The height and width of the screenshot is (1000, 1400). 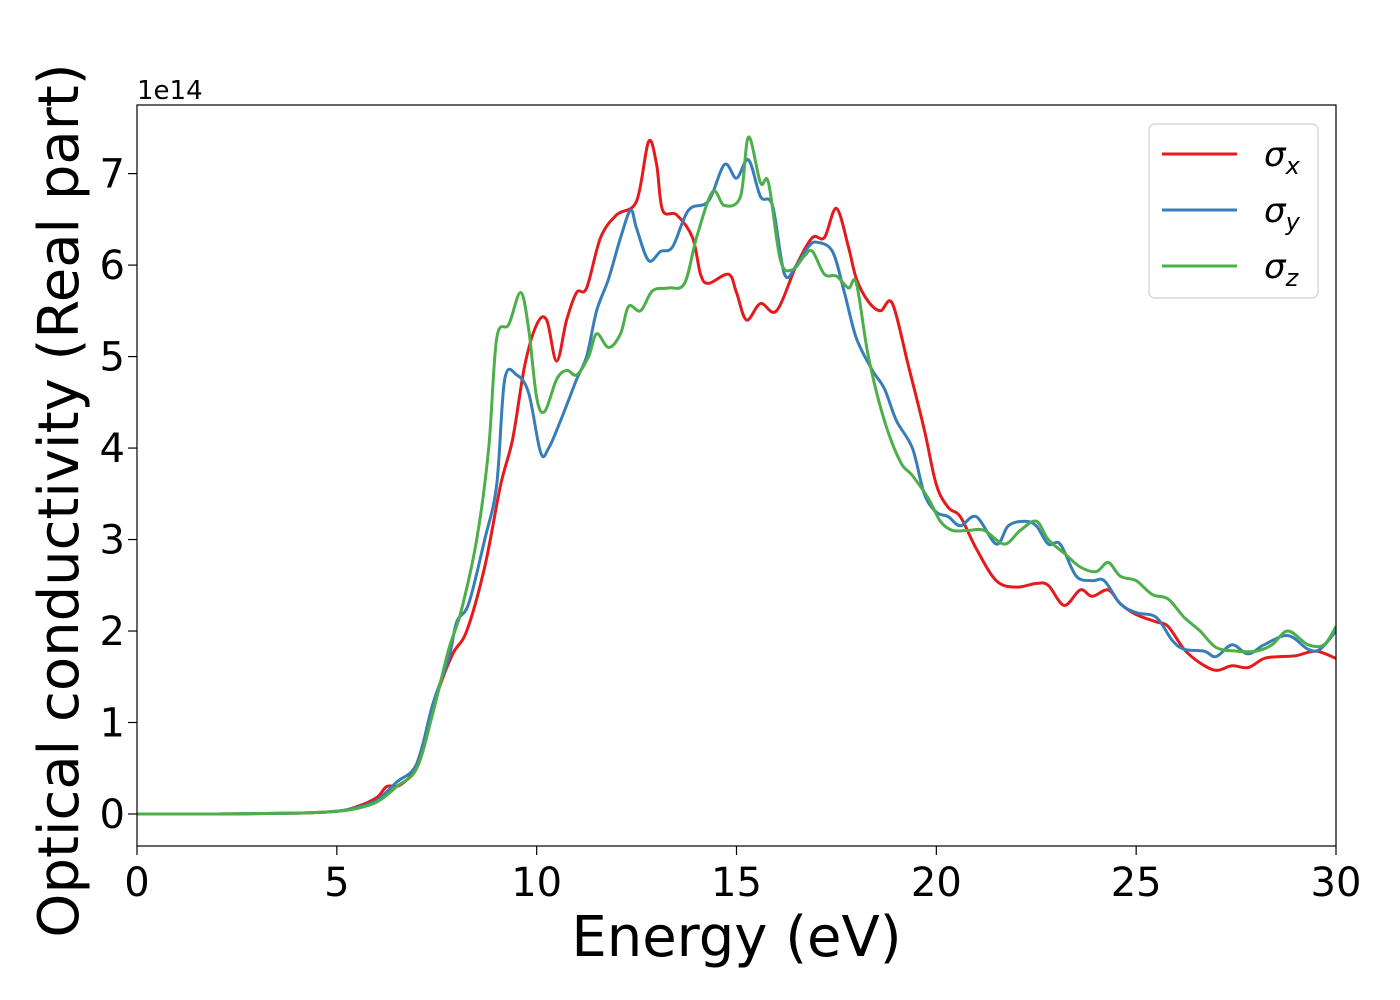 What do you see at coordinates (170, 91) in the screenshot?
I see `y-offset-label: 1e14` at bounding box center [170, 91].